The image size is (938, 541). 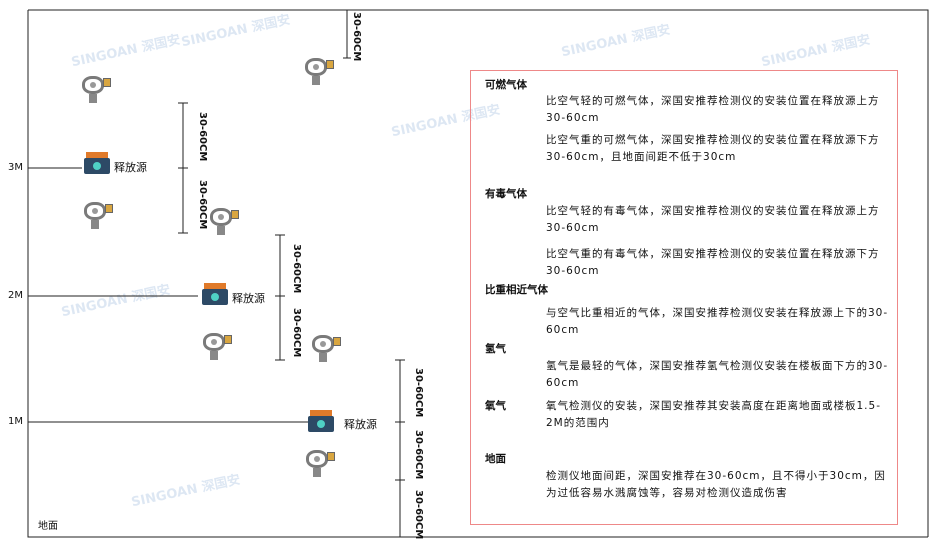 What do you see at coordinates (495, 349) in the screenshot?
I see `heading-hydrogen: 氢气` at bounding box center [495, 349].